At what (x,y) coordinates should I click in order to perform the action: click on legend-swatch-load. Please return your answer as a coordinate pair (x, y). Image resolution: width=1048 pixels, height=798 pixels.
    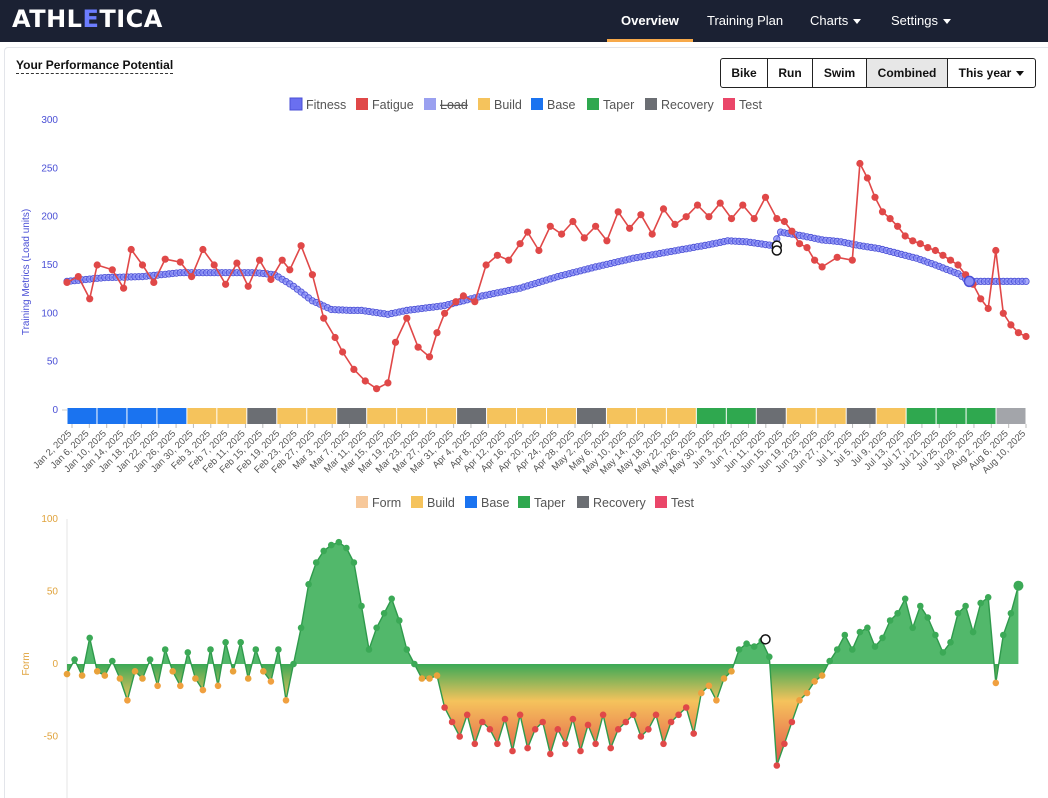
    Looking at the image, I should click on (430, 104).